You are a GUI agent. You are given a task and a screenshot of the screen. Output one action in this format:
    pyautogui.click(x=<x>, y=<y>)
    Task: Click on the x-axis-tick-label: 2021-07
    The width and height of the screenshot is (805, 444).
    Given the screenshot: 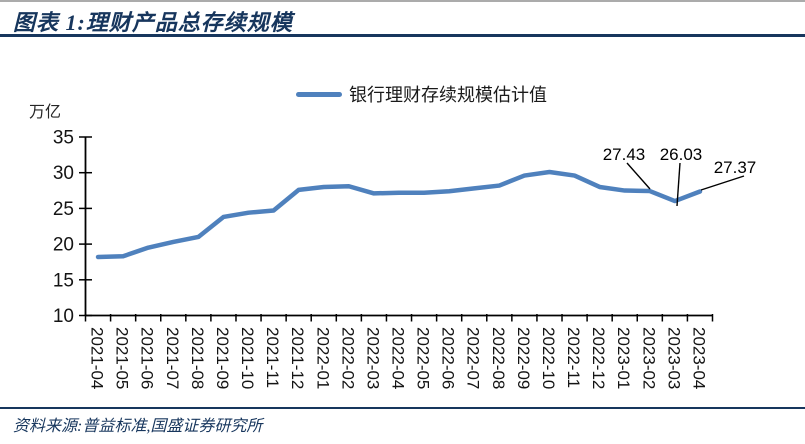 What is the action you would take?
    pyautogui.click(x=172, y=358)
    